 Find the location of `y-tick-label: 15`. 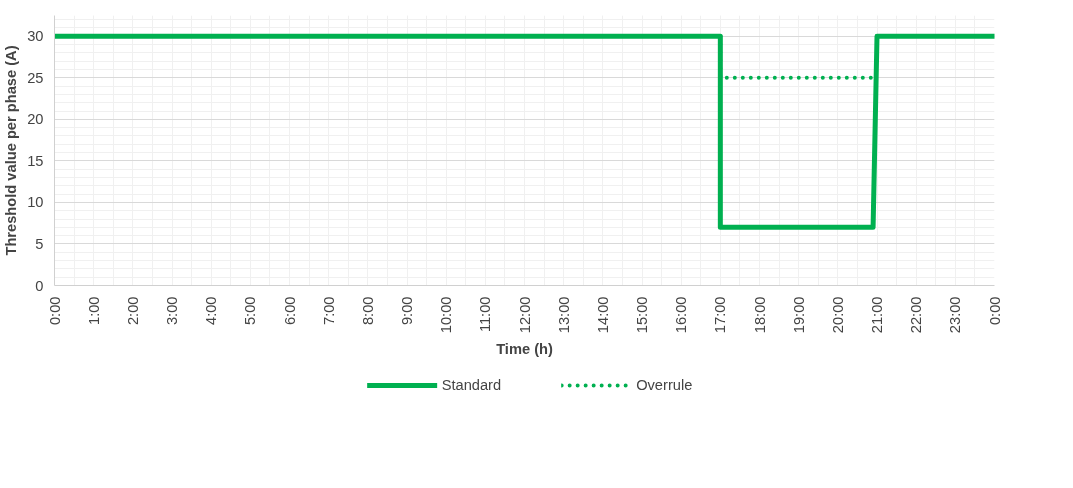

y-tick-label: 15 is located at coordinates (35, 160).